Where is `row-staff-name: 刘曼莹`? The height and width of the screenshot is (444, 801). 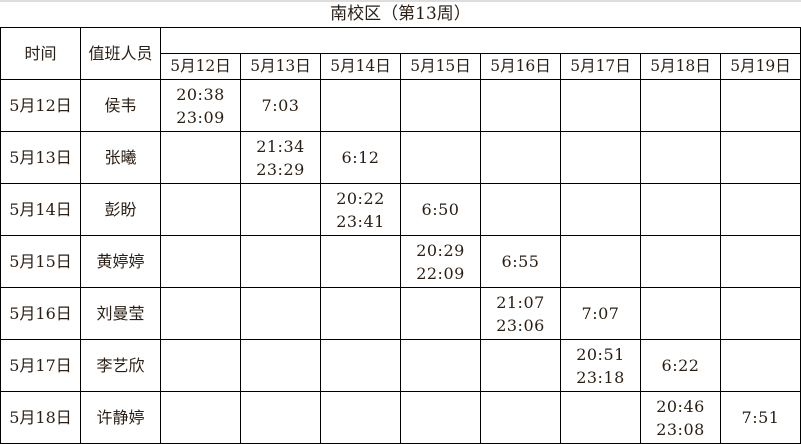 row-staff-name: 刘曼莹 is located at coordinates (120, 313).